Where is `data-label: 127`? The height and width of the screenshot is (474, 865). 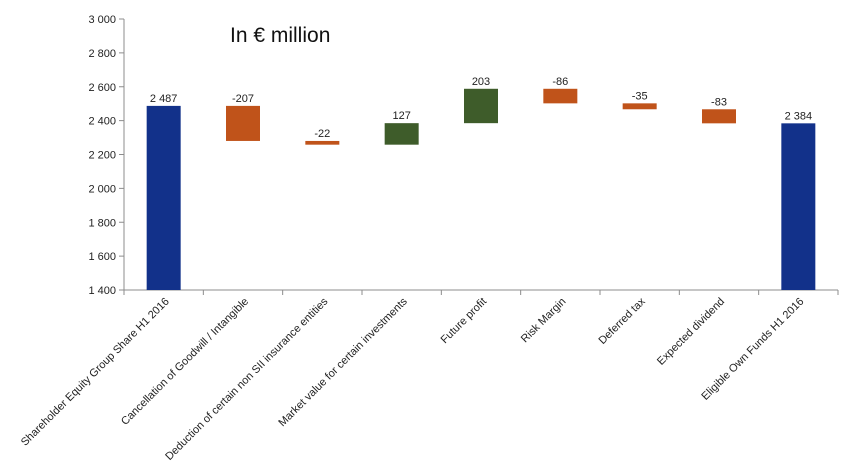
data-label: 127 is located at coordinates (401, 116).